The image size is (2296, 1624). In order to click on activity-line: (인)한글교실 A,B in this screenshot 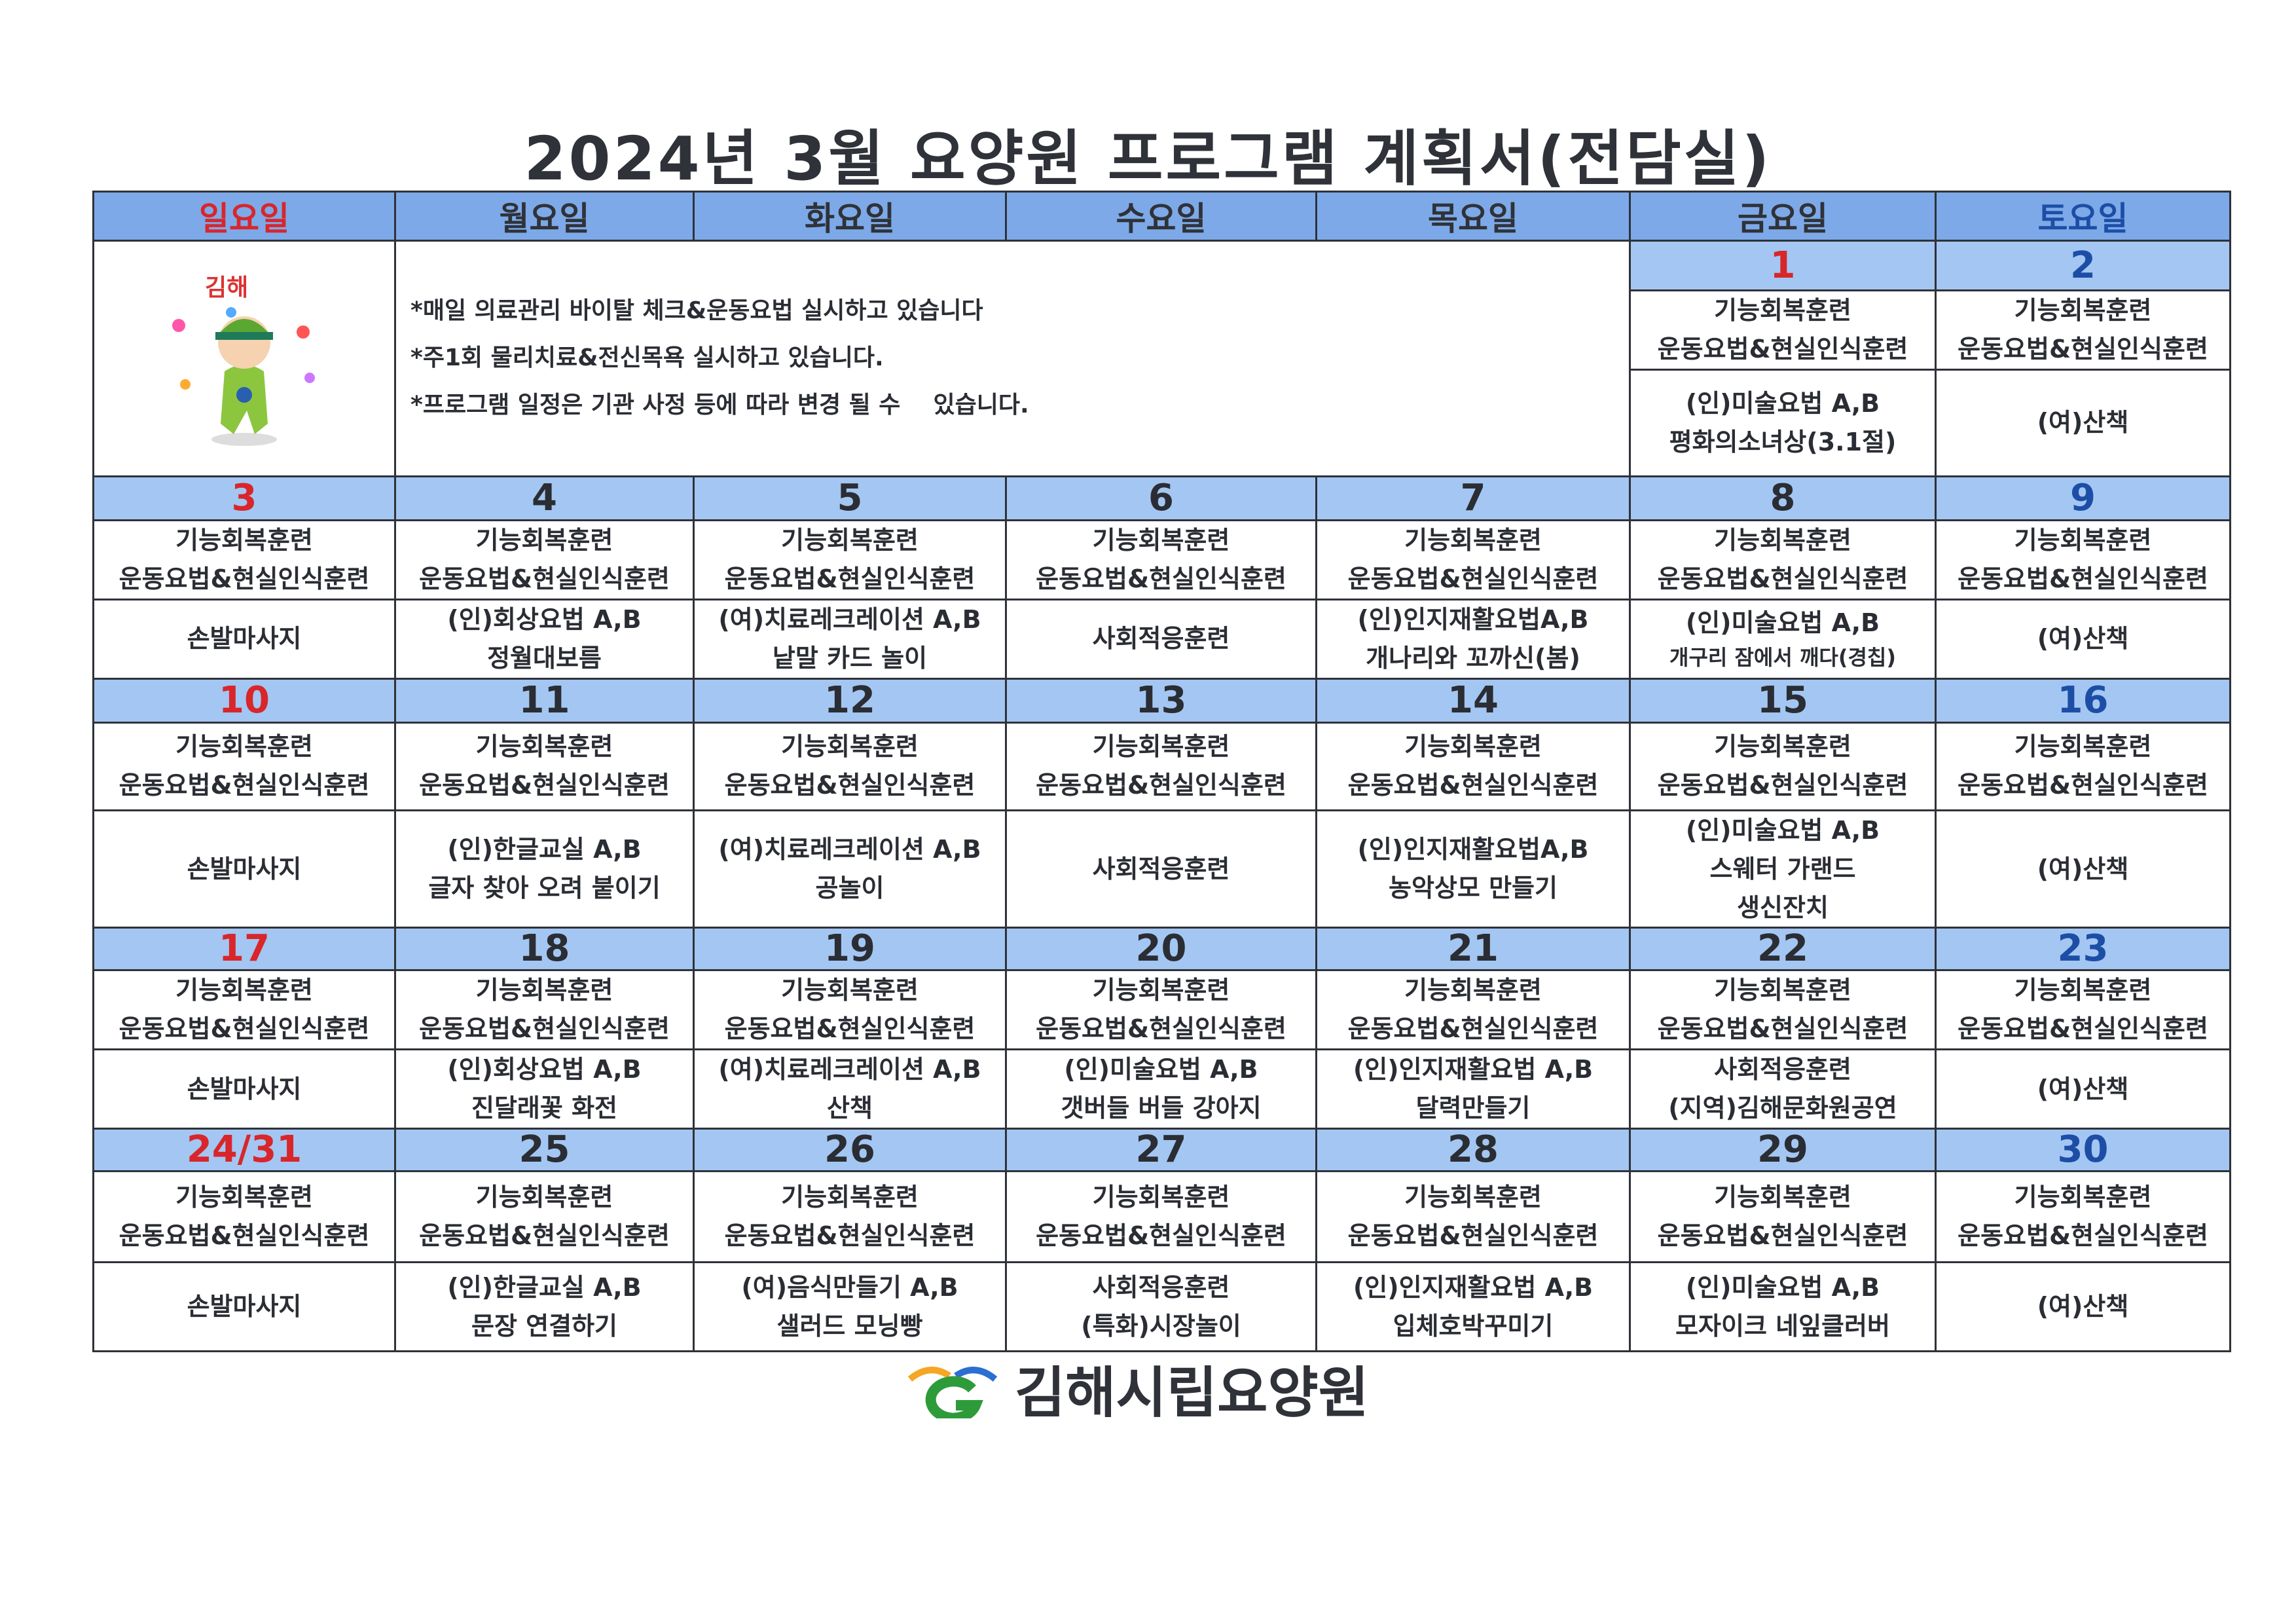, I will do `click(544, 1287)`.